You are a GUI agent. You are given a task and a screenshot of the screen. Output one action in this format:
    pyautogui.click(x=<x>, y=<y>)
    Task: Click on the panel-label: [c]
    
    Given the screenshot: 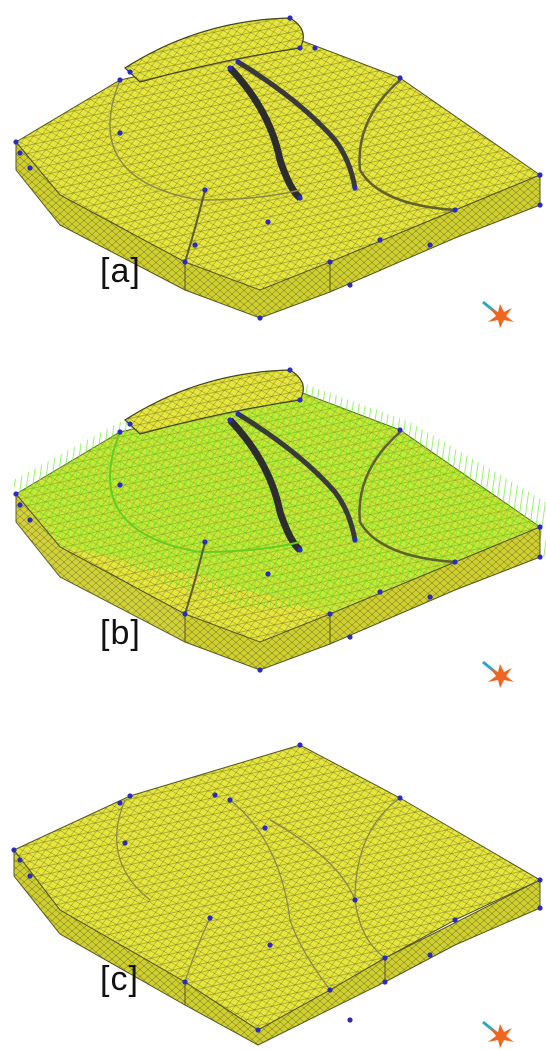 What is the action you would take?
    pyautogui.click(x=119, y=979)
    